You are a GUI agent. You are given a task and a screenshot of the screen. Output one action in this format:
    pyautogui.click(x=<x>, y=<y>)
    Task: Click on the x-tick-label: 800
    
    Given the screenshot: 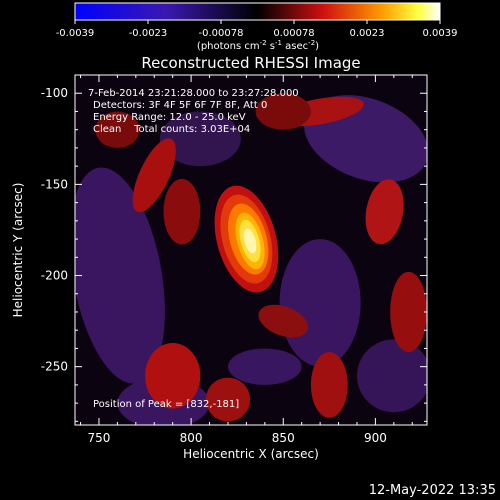 What is the action you would take?
    pyautogui.click(x=191, y=438)
    